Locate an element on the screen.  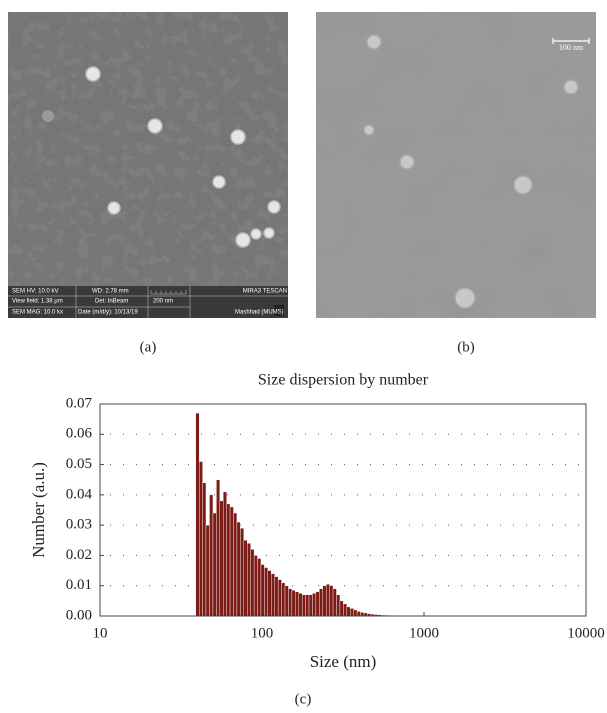
sem-label: Date (m/d/y): 10/13/19 is located at coordinates (108, 313).